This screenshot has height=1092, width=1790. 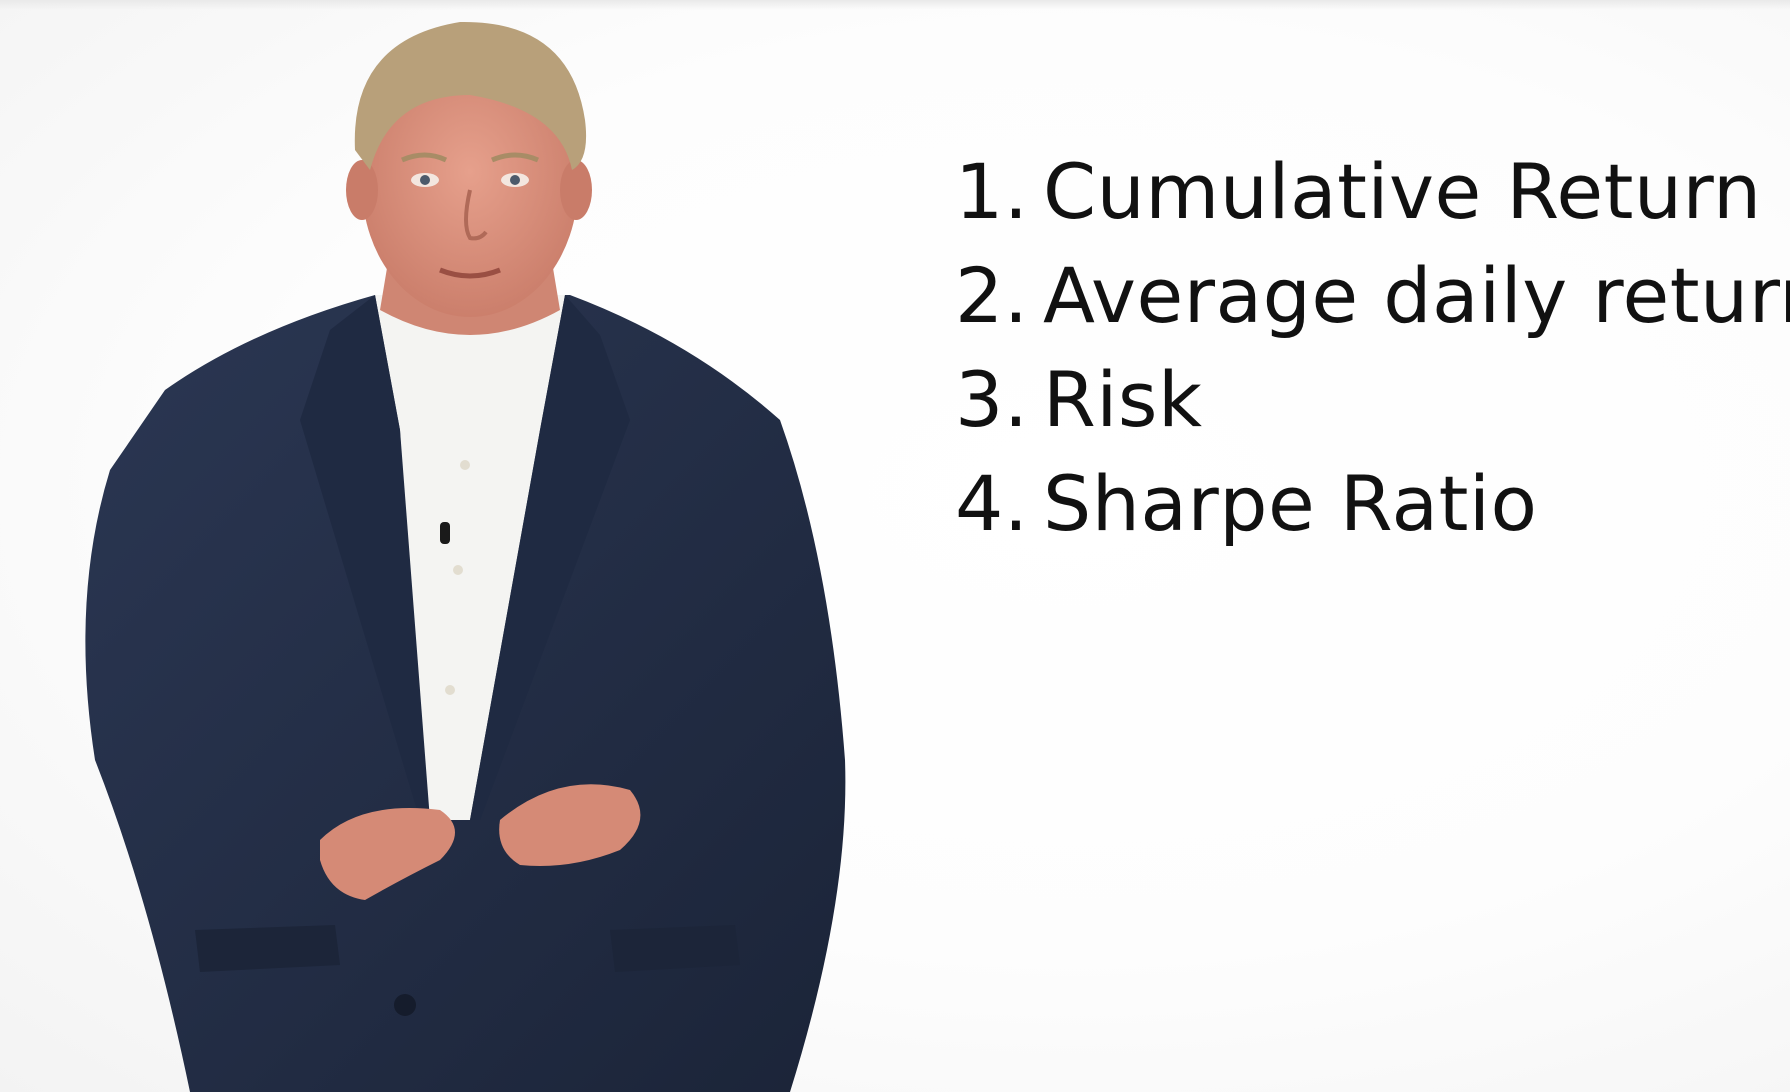 What do you see at coordinates (362, 190) in the screenshot?
I see `left-ear` at bounding box center [362, 190].